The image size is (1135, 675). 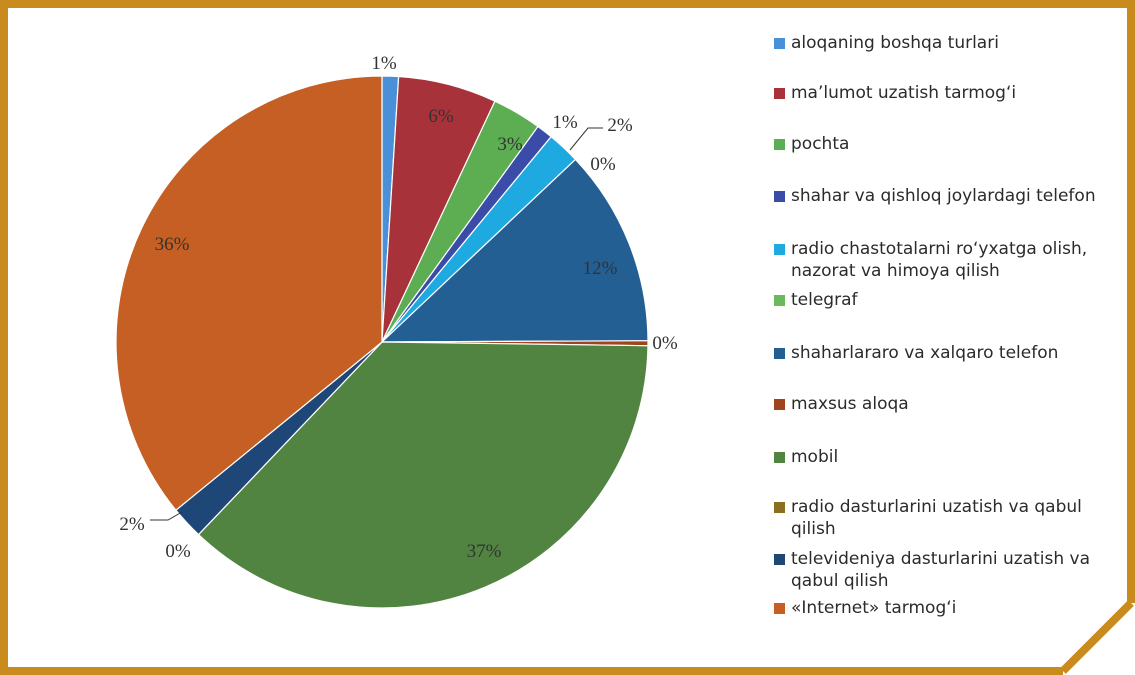 I want to click on legend-label: shahar va qishloq joylardagi telefon, so click(x=943, y=196).